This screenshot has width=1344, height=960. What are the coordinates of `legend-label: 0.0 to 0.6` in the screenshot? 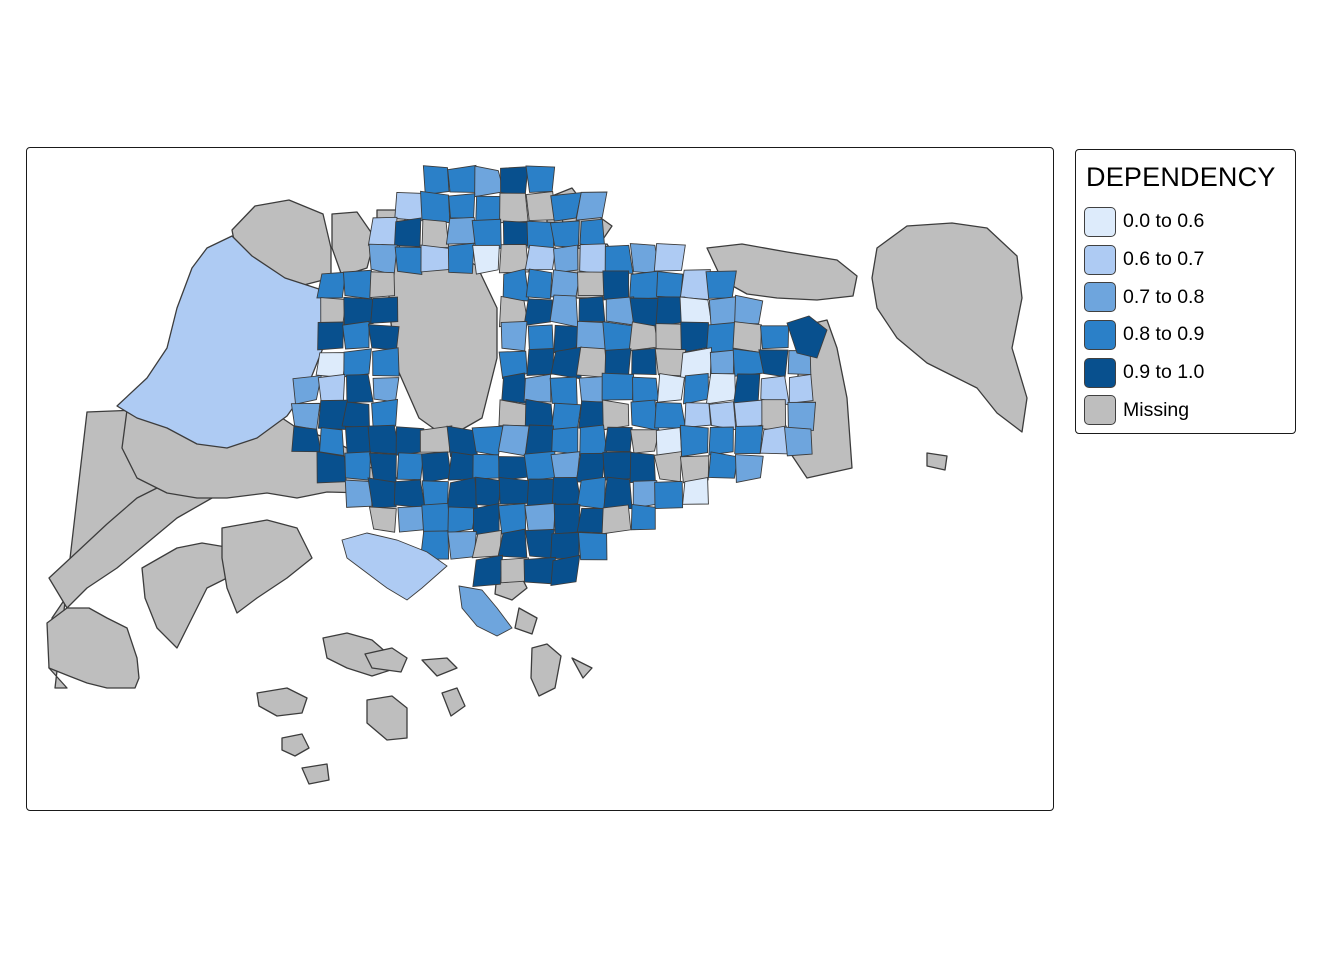 It's located at (1164, 221).